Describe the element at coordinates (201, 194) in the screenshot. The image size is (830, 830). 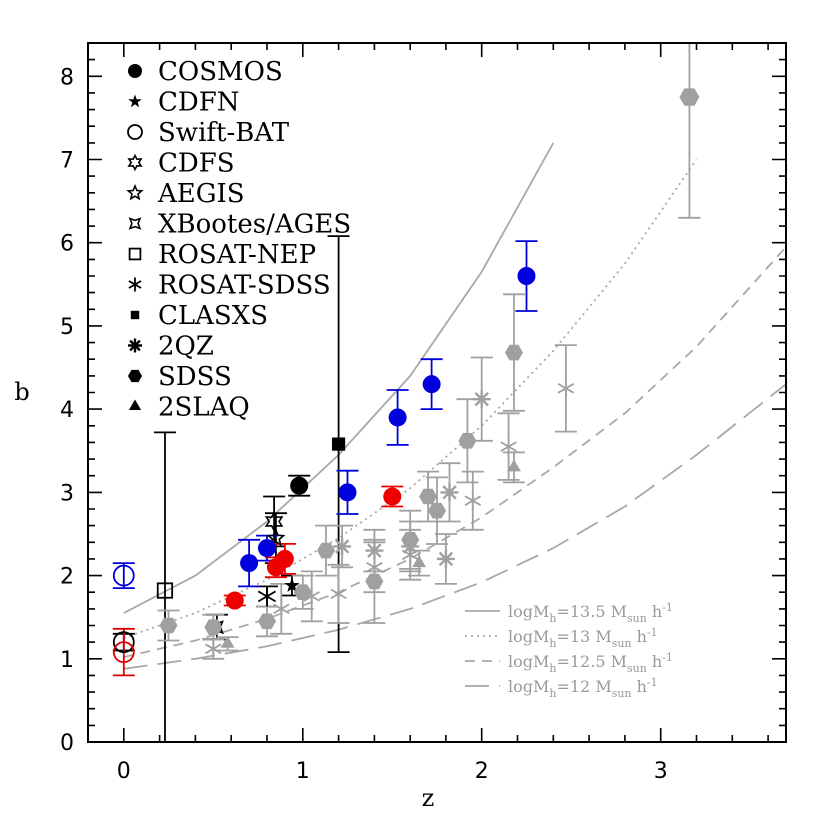
I see `legend-label-4: AEGIS` at that location.